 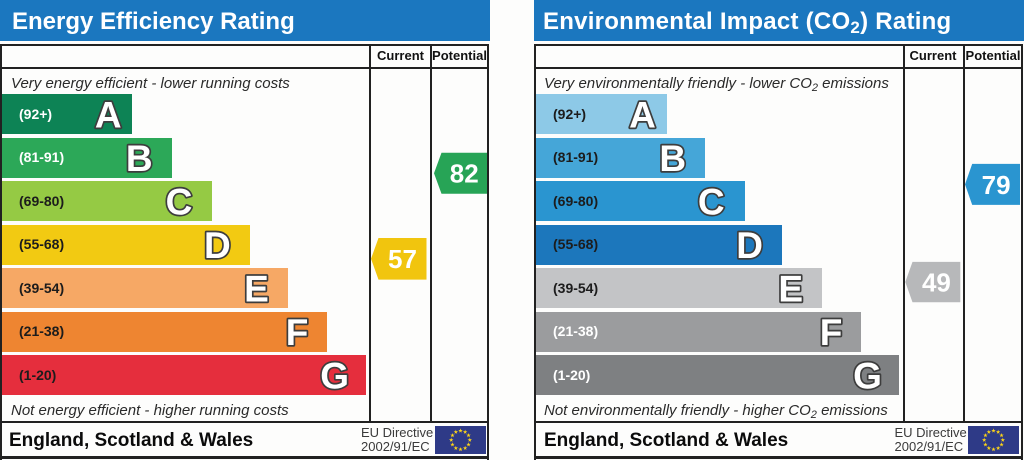 What do you see at coordinates (936, 282) in the screenshot?
I see `svg-text: 49` at bounding box center [936, 282].